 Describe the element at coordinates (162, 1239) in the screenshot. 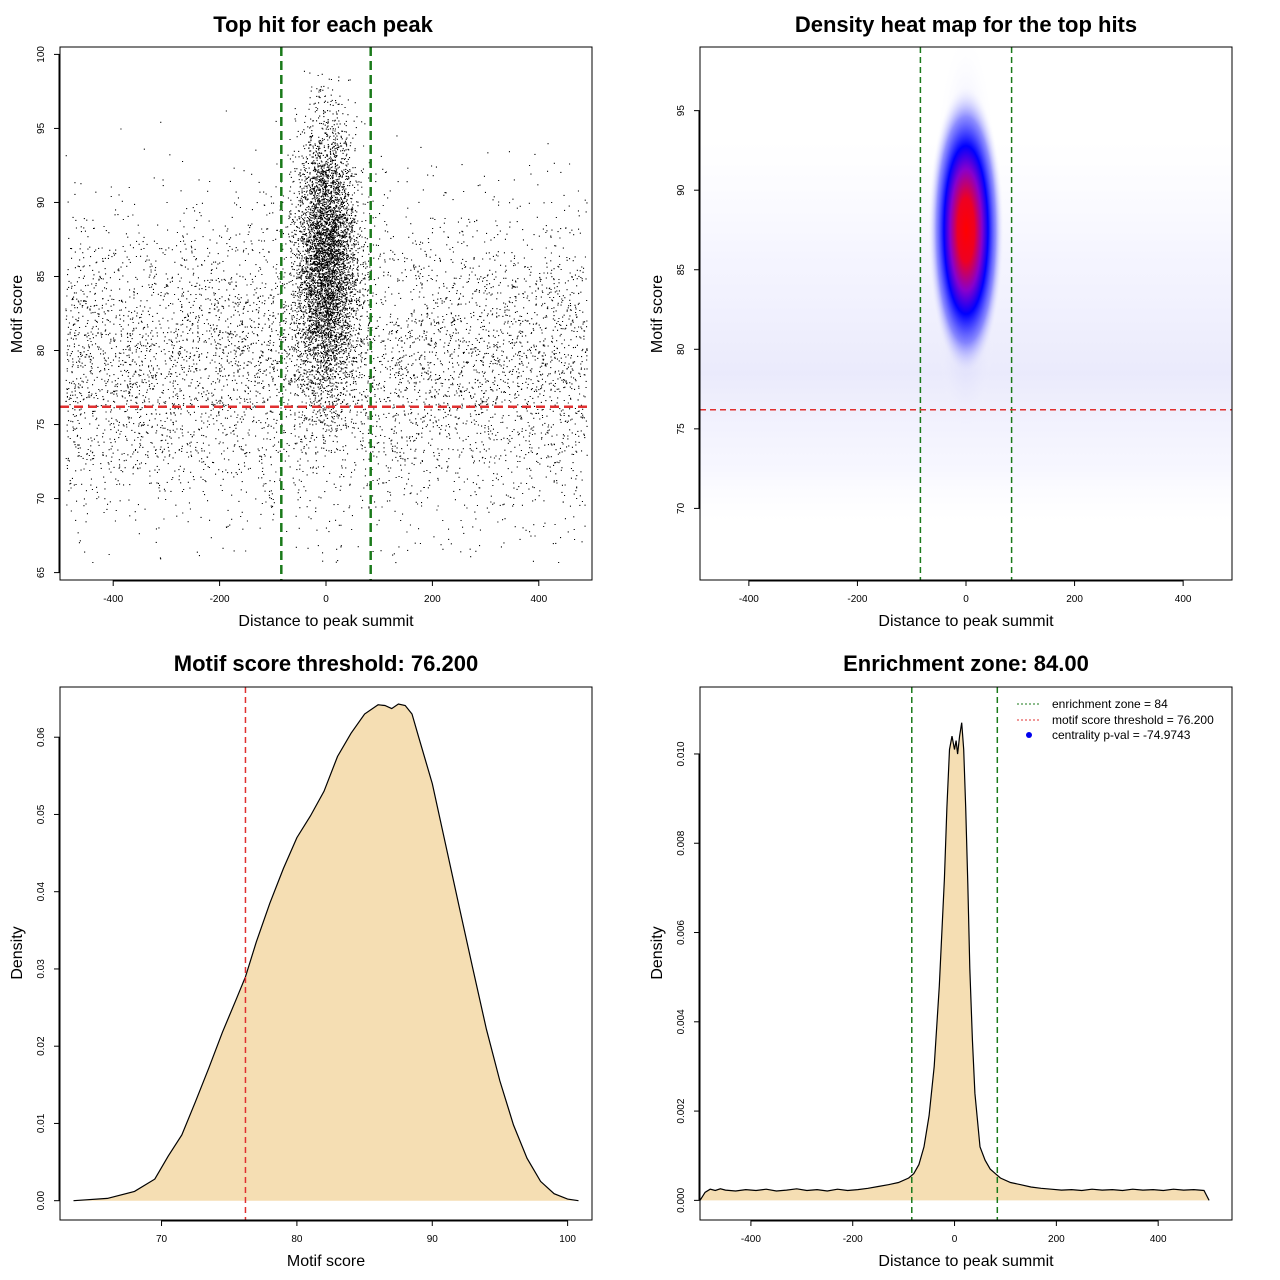

I see `x-tick-label: 70` at that location.